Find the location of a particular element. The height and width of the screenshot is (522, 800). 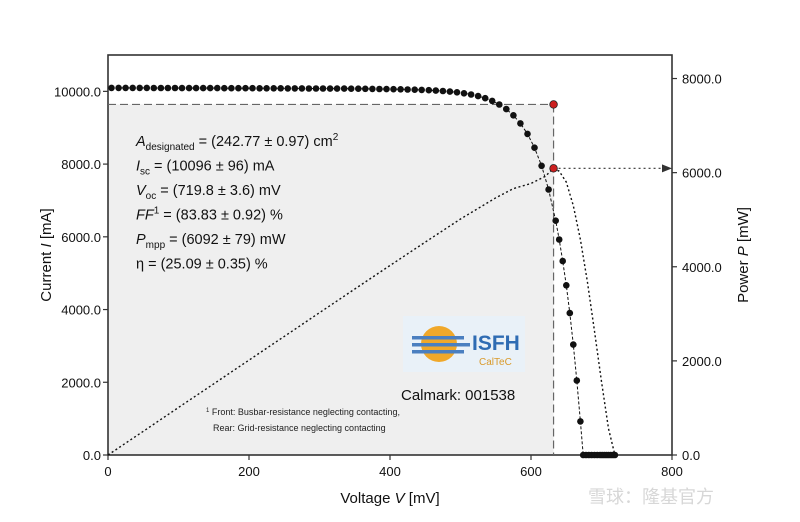

y-axis-left: 0.0 2000.0 4000.0 6000.0 8000.0 10000.0 is located at coordinates (81, 273).